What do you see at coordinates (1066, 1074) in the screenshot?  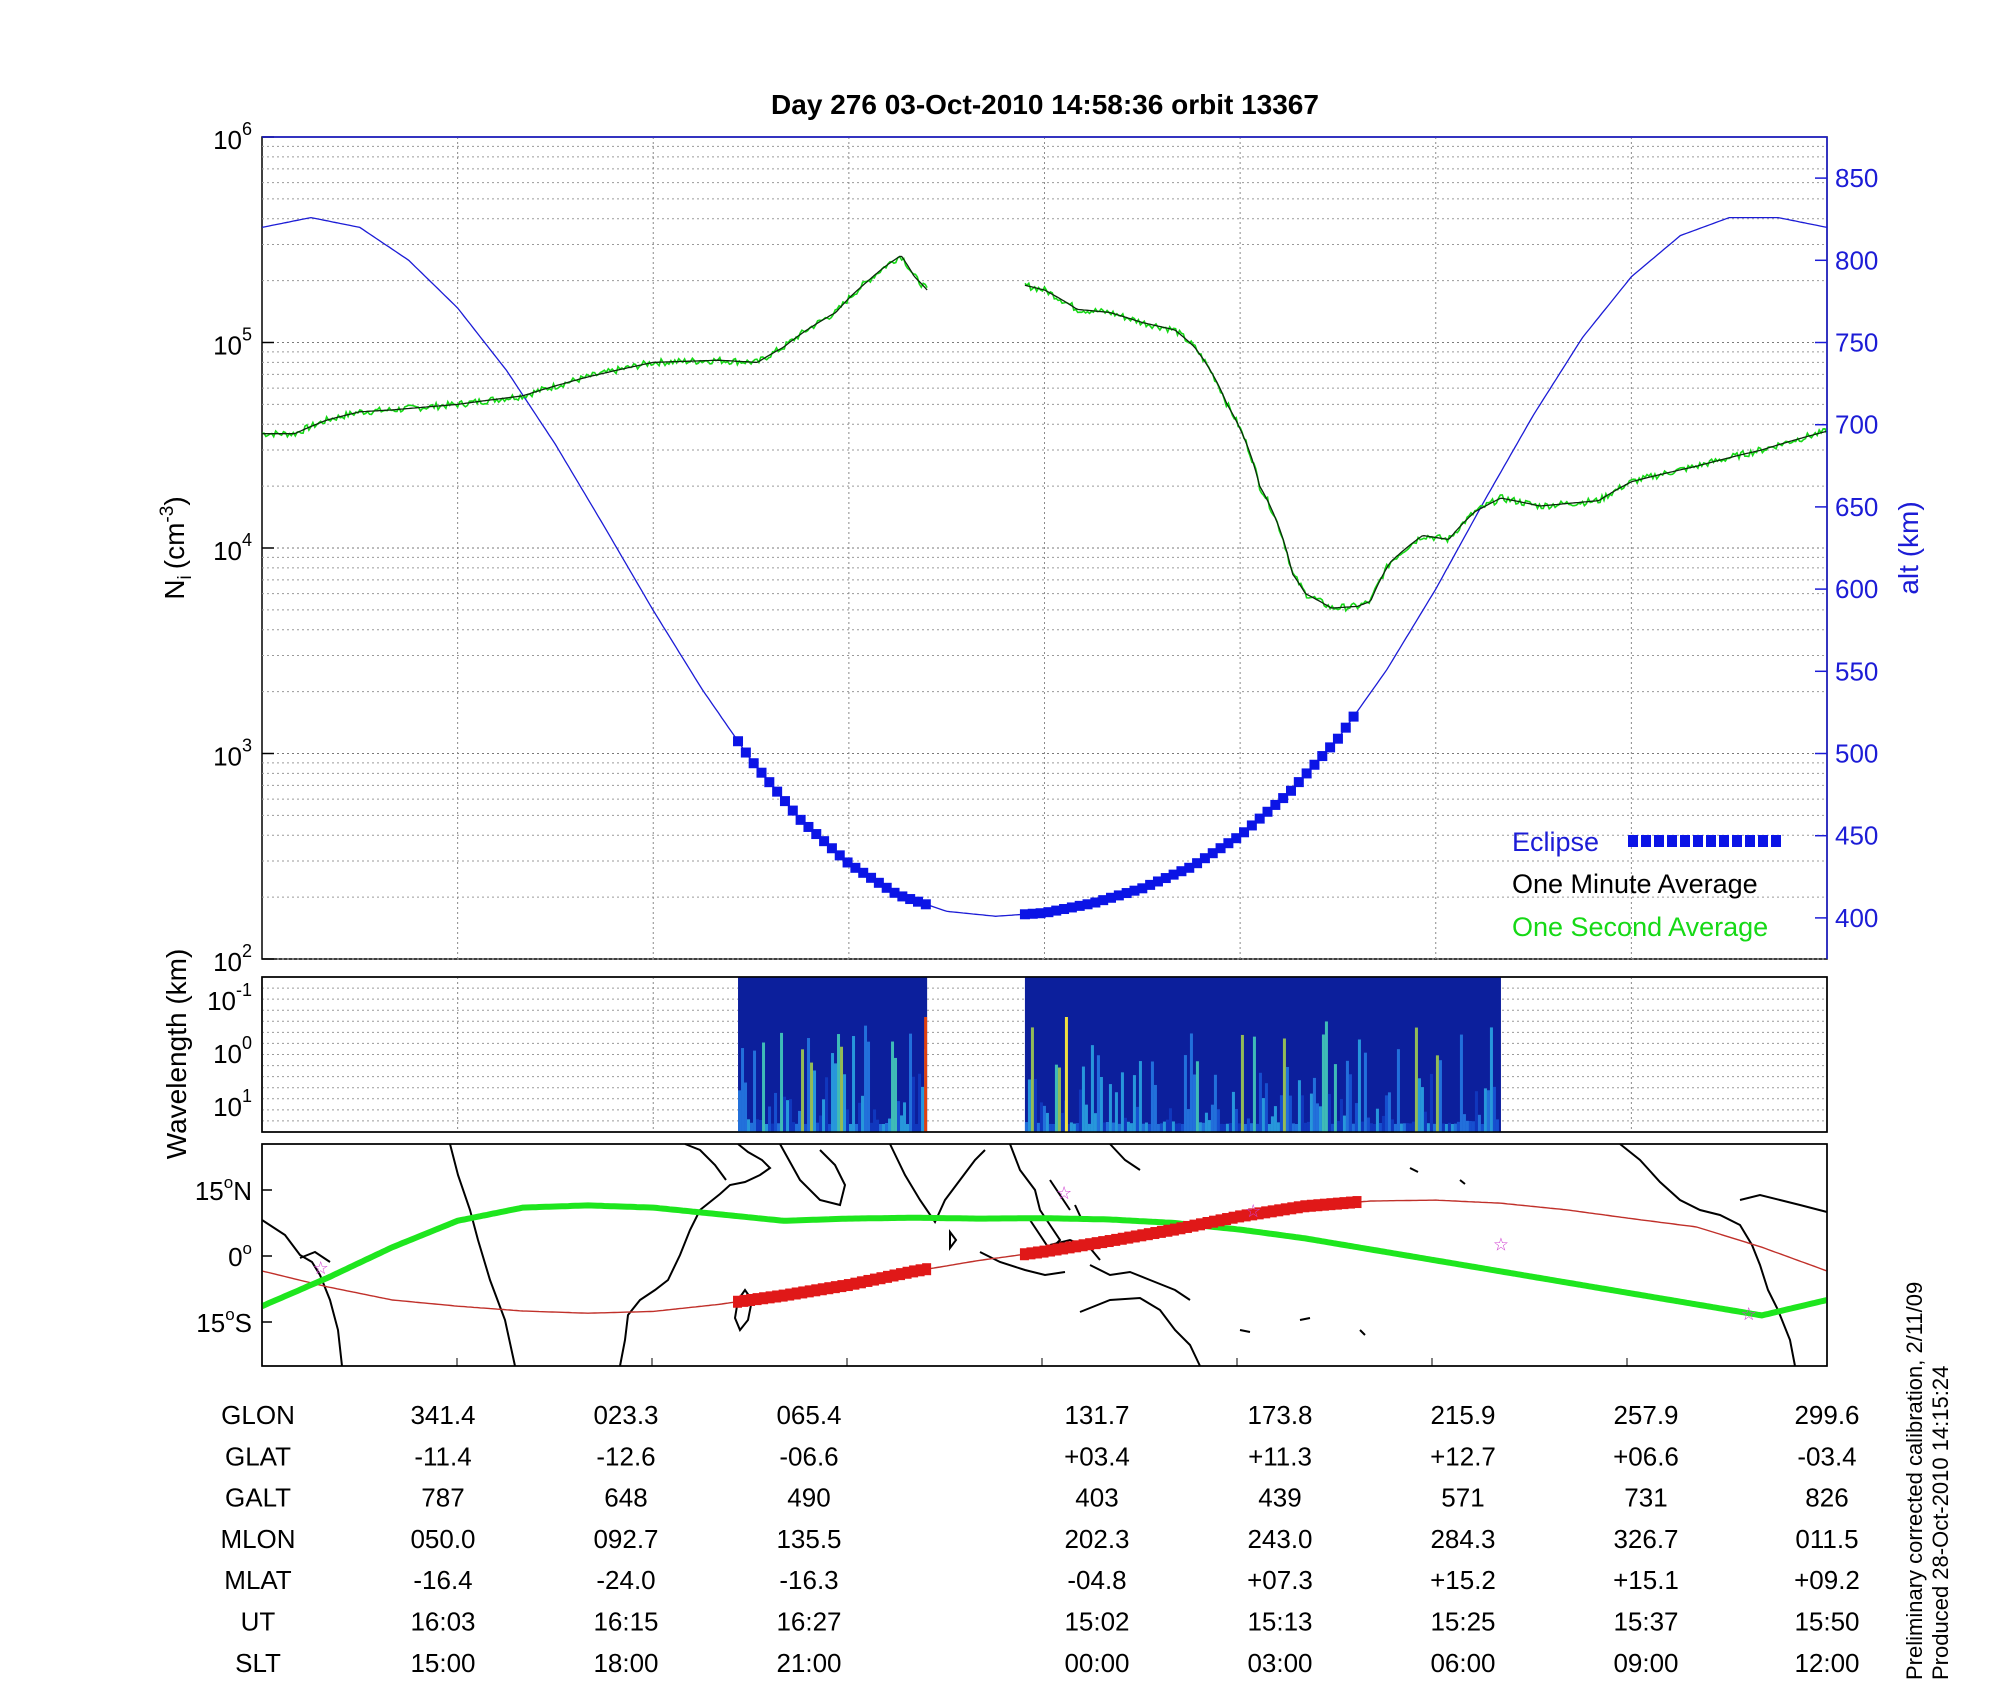 I see `spectrogram-spike` at bounding box center [1066, 1074].